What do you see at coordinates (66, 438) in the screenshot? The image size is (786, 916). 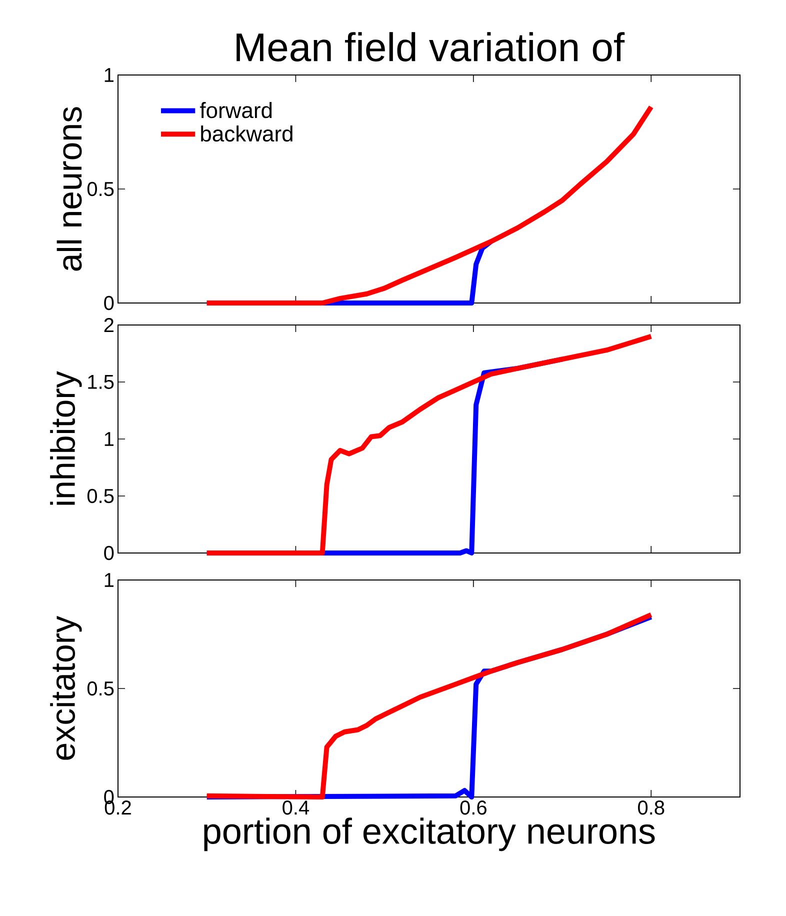 I see `y-axis-title: inhibitory` at bounding box center [66, 438].